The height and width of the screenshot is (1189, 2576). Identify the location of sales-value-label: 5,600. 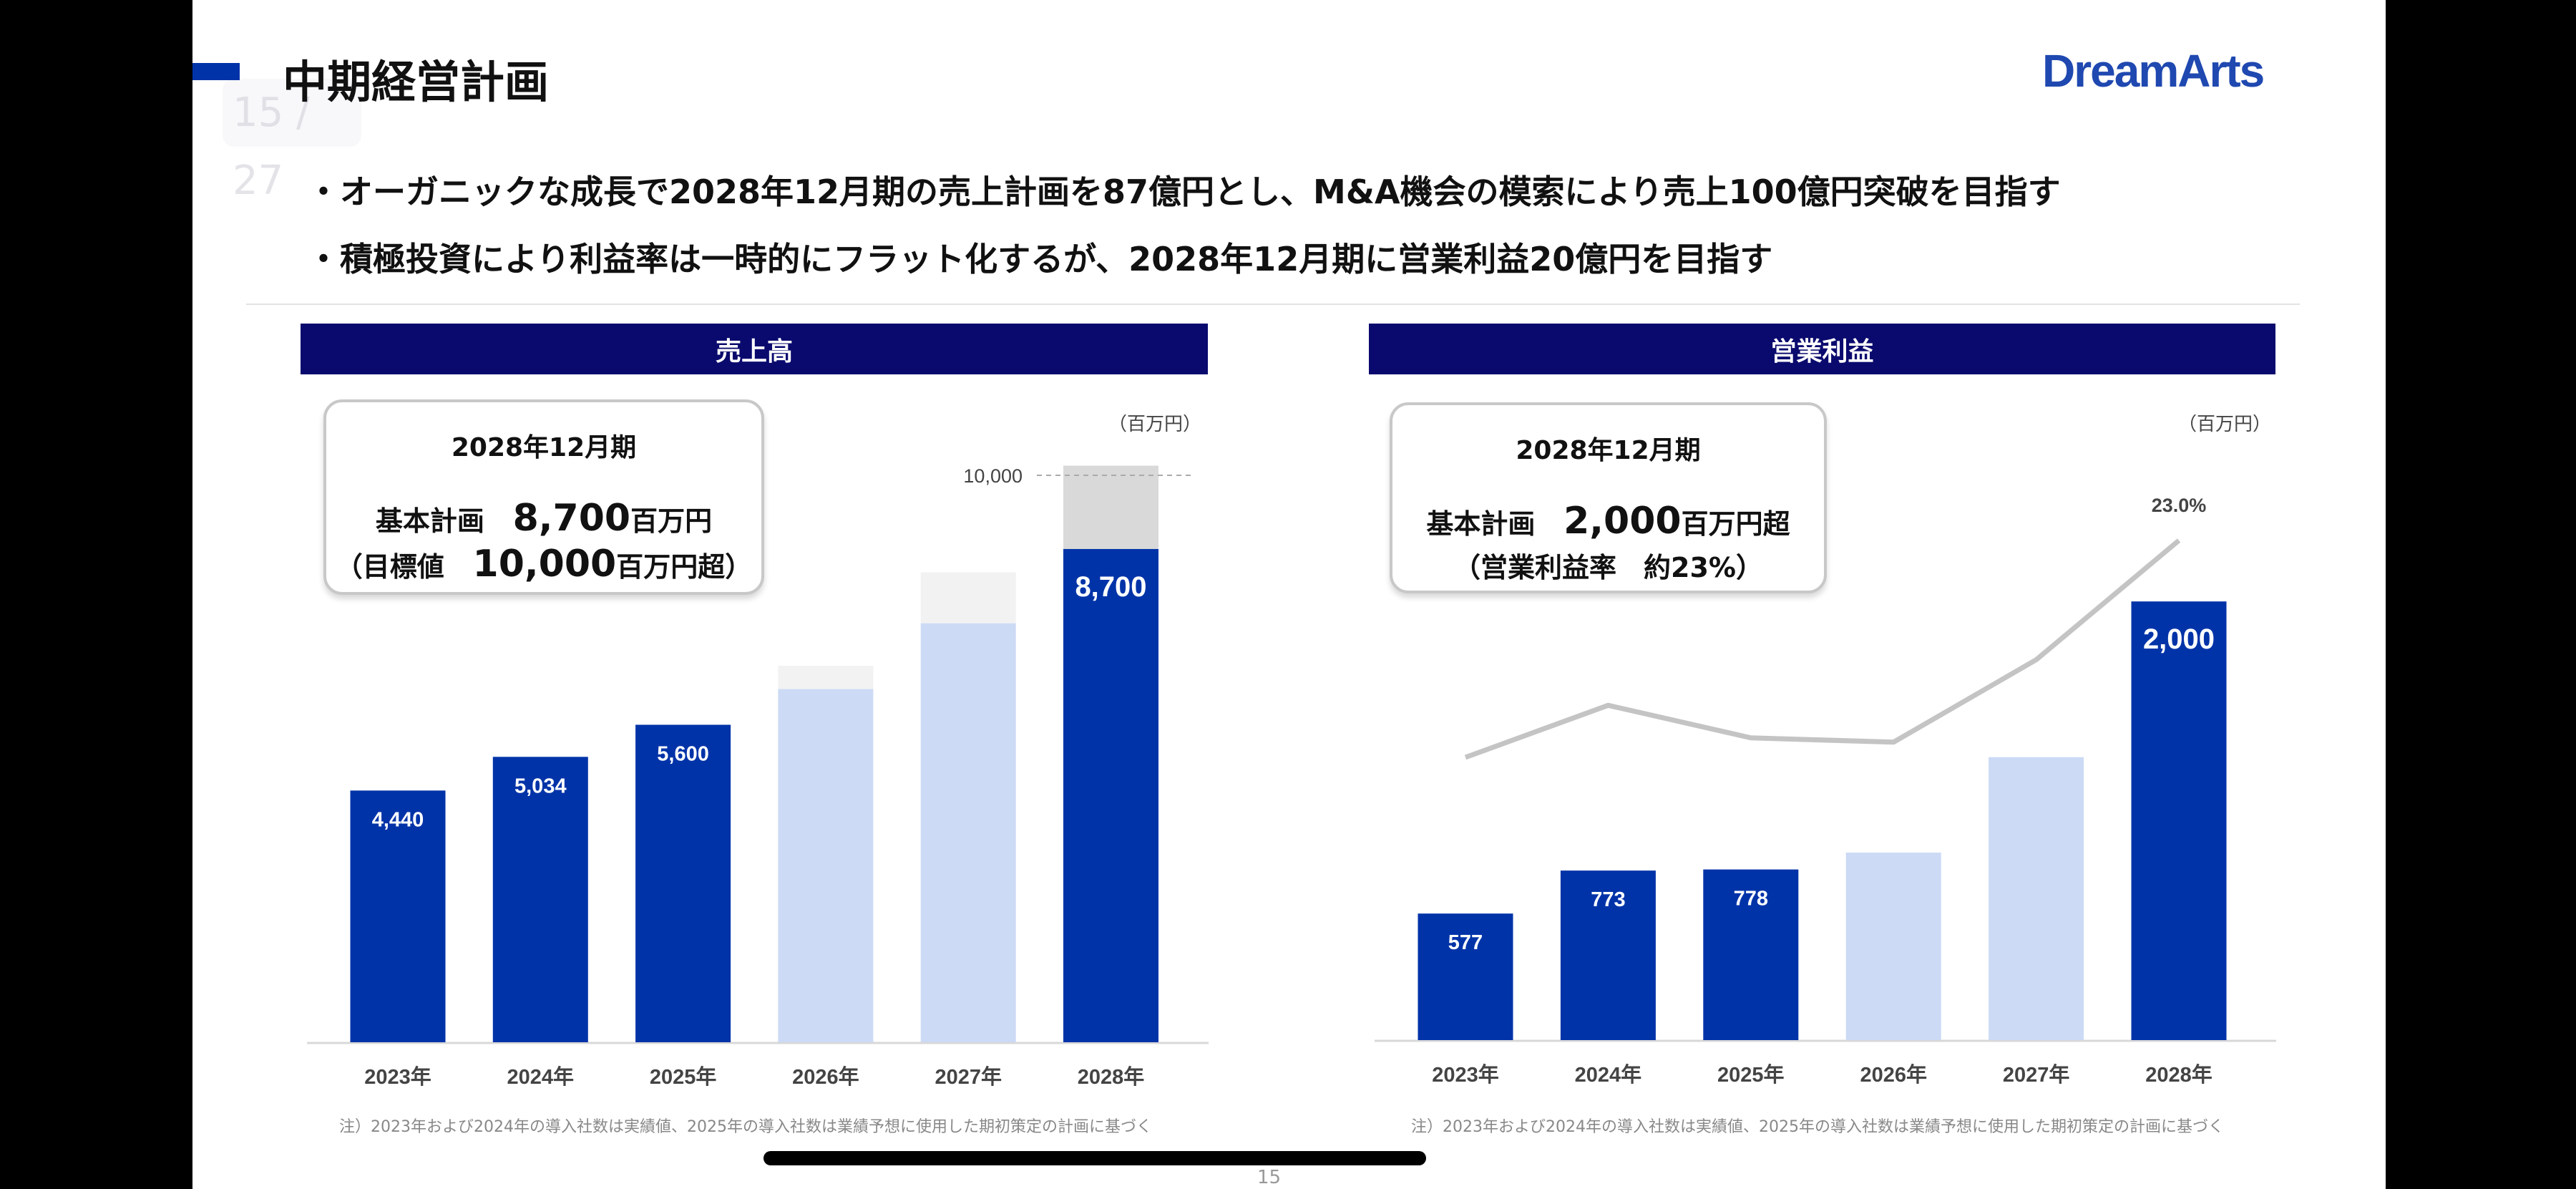
(683, 753).